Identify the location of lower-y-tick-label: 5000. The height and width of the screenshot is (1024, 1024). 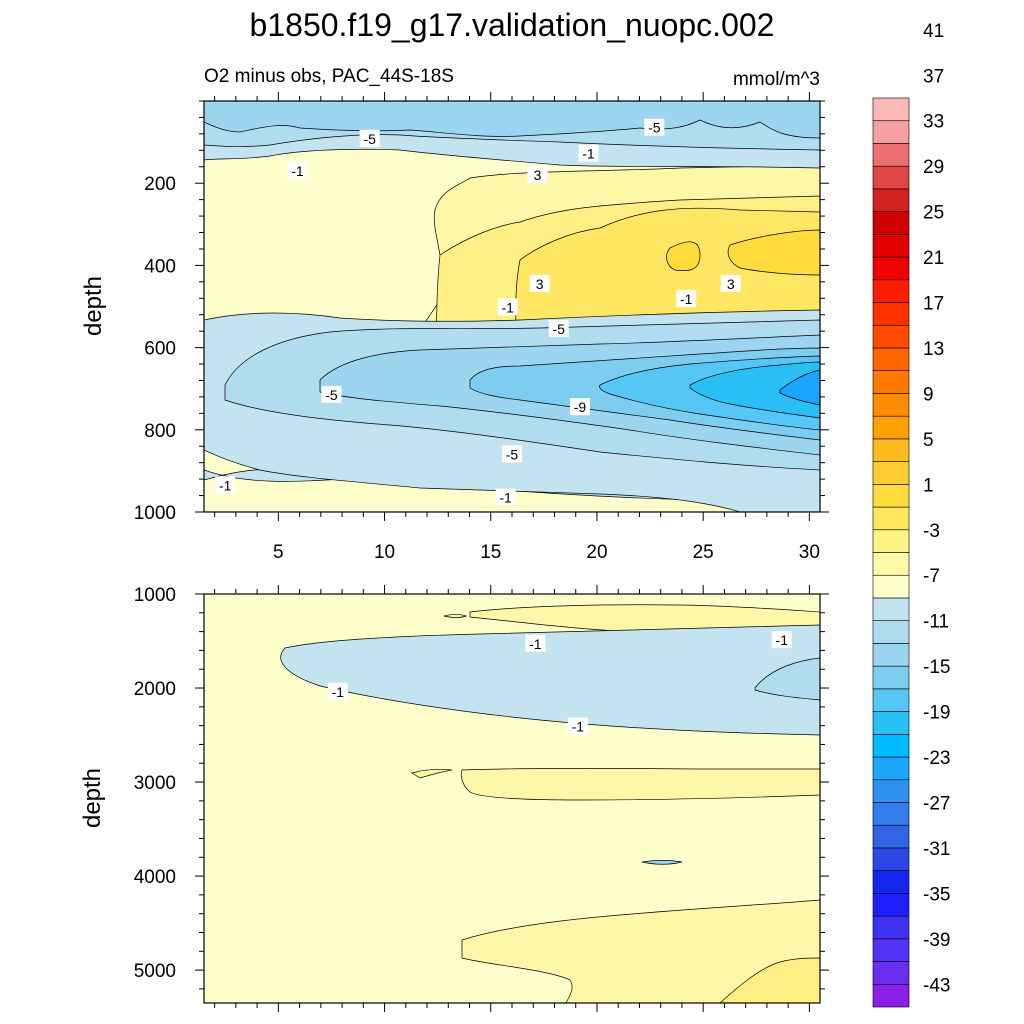
(155, 971).